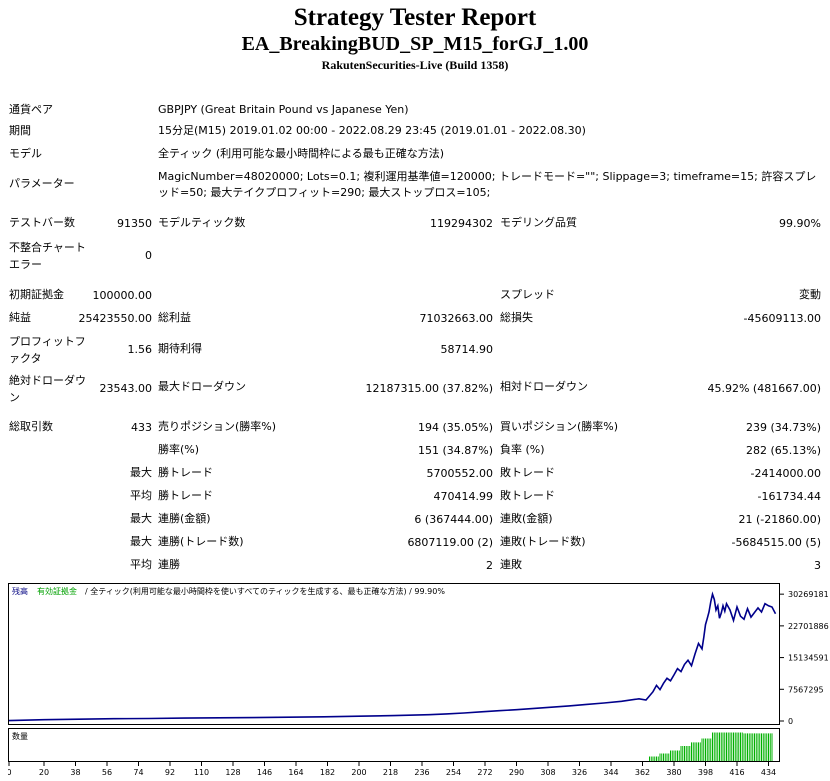  I want to click on abs-drawdown-label: 絶対ドローダウン, so click(47, 389).